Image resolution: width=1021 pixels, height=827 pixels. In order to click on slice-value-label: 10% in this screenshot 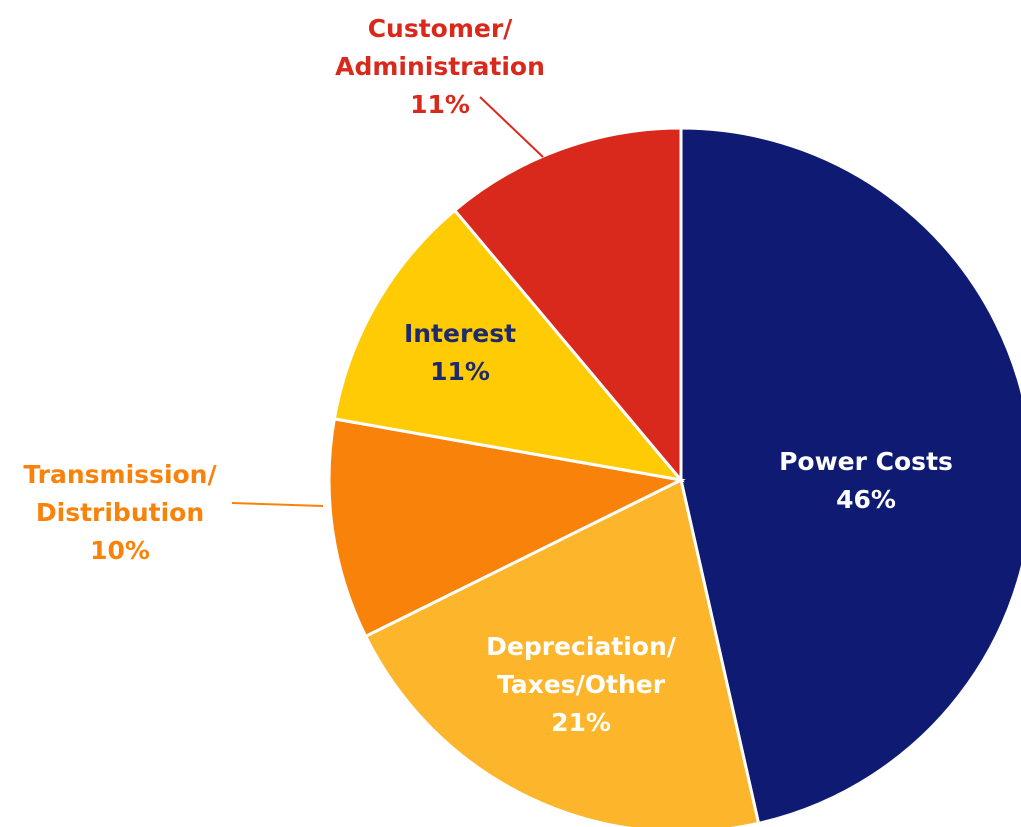, I will do `click(120, 550)`.